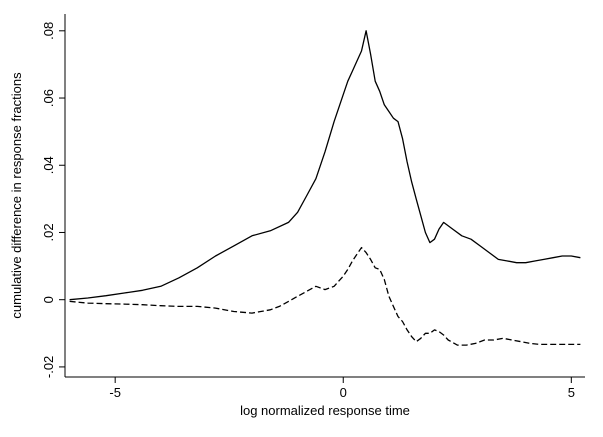 The image size is (603, 437). What do you see at coordinates (48, 367) in the screenshot?
I see `y-tick-label: -.02` at bounding box center [48, 367].